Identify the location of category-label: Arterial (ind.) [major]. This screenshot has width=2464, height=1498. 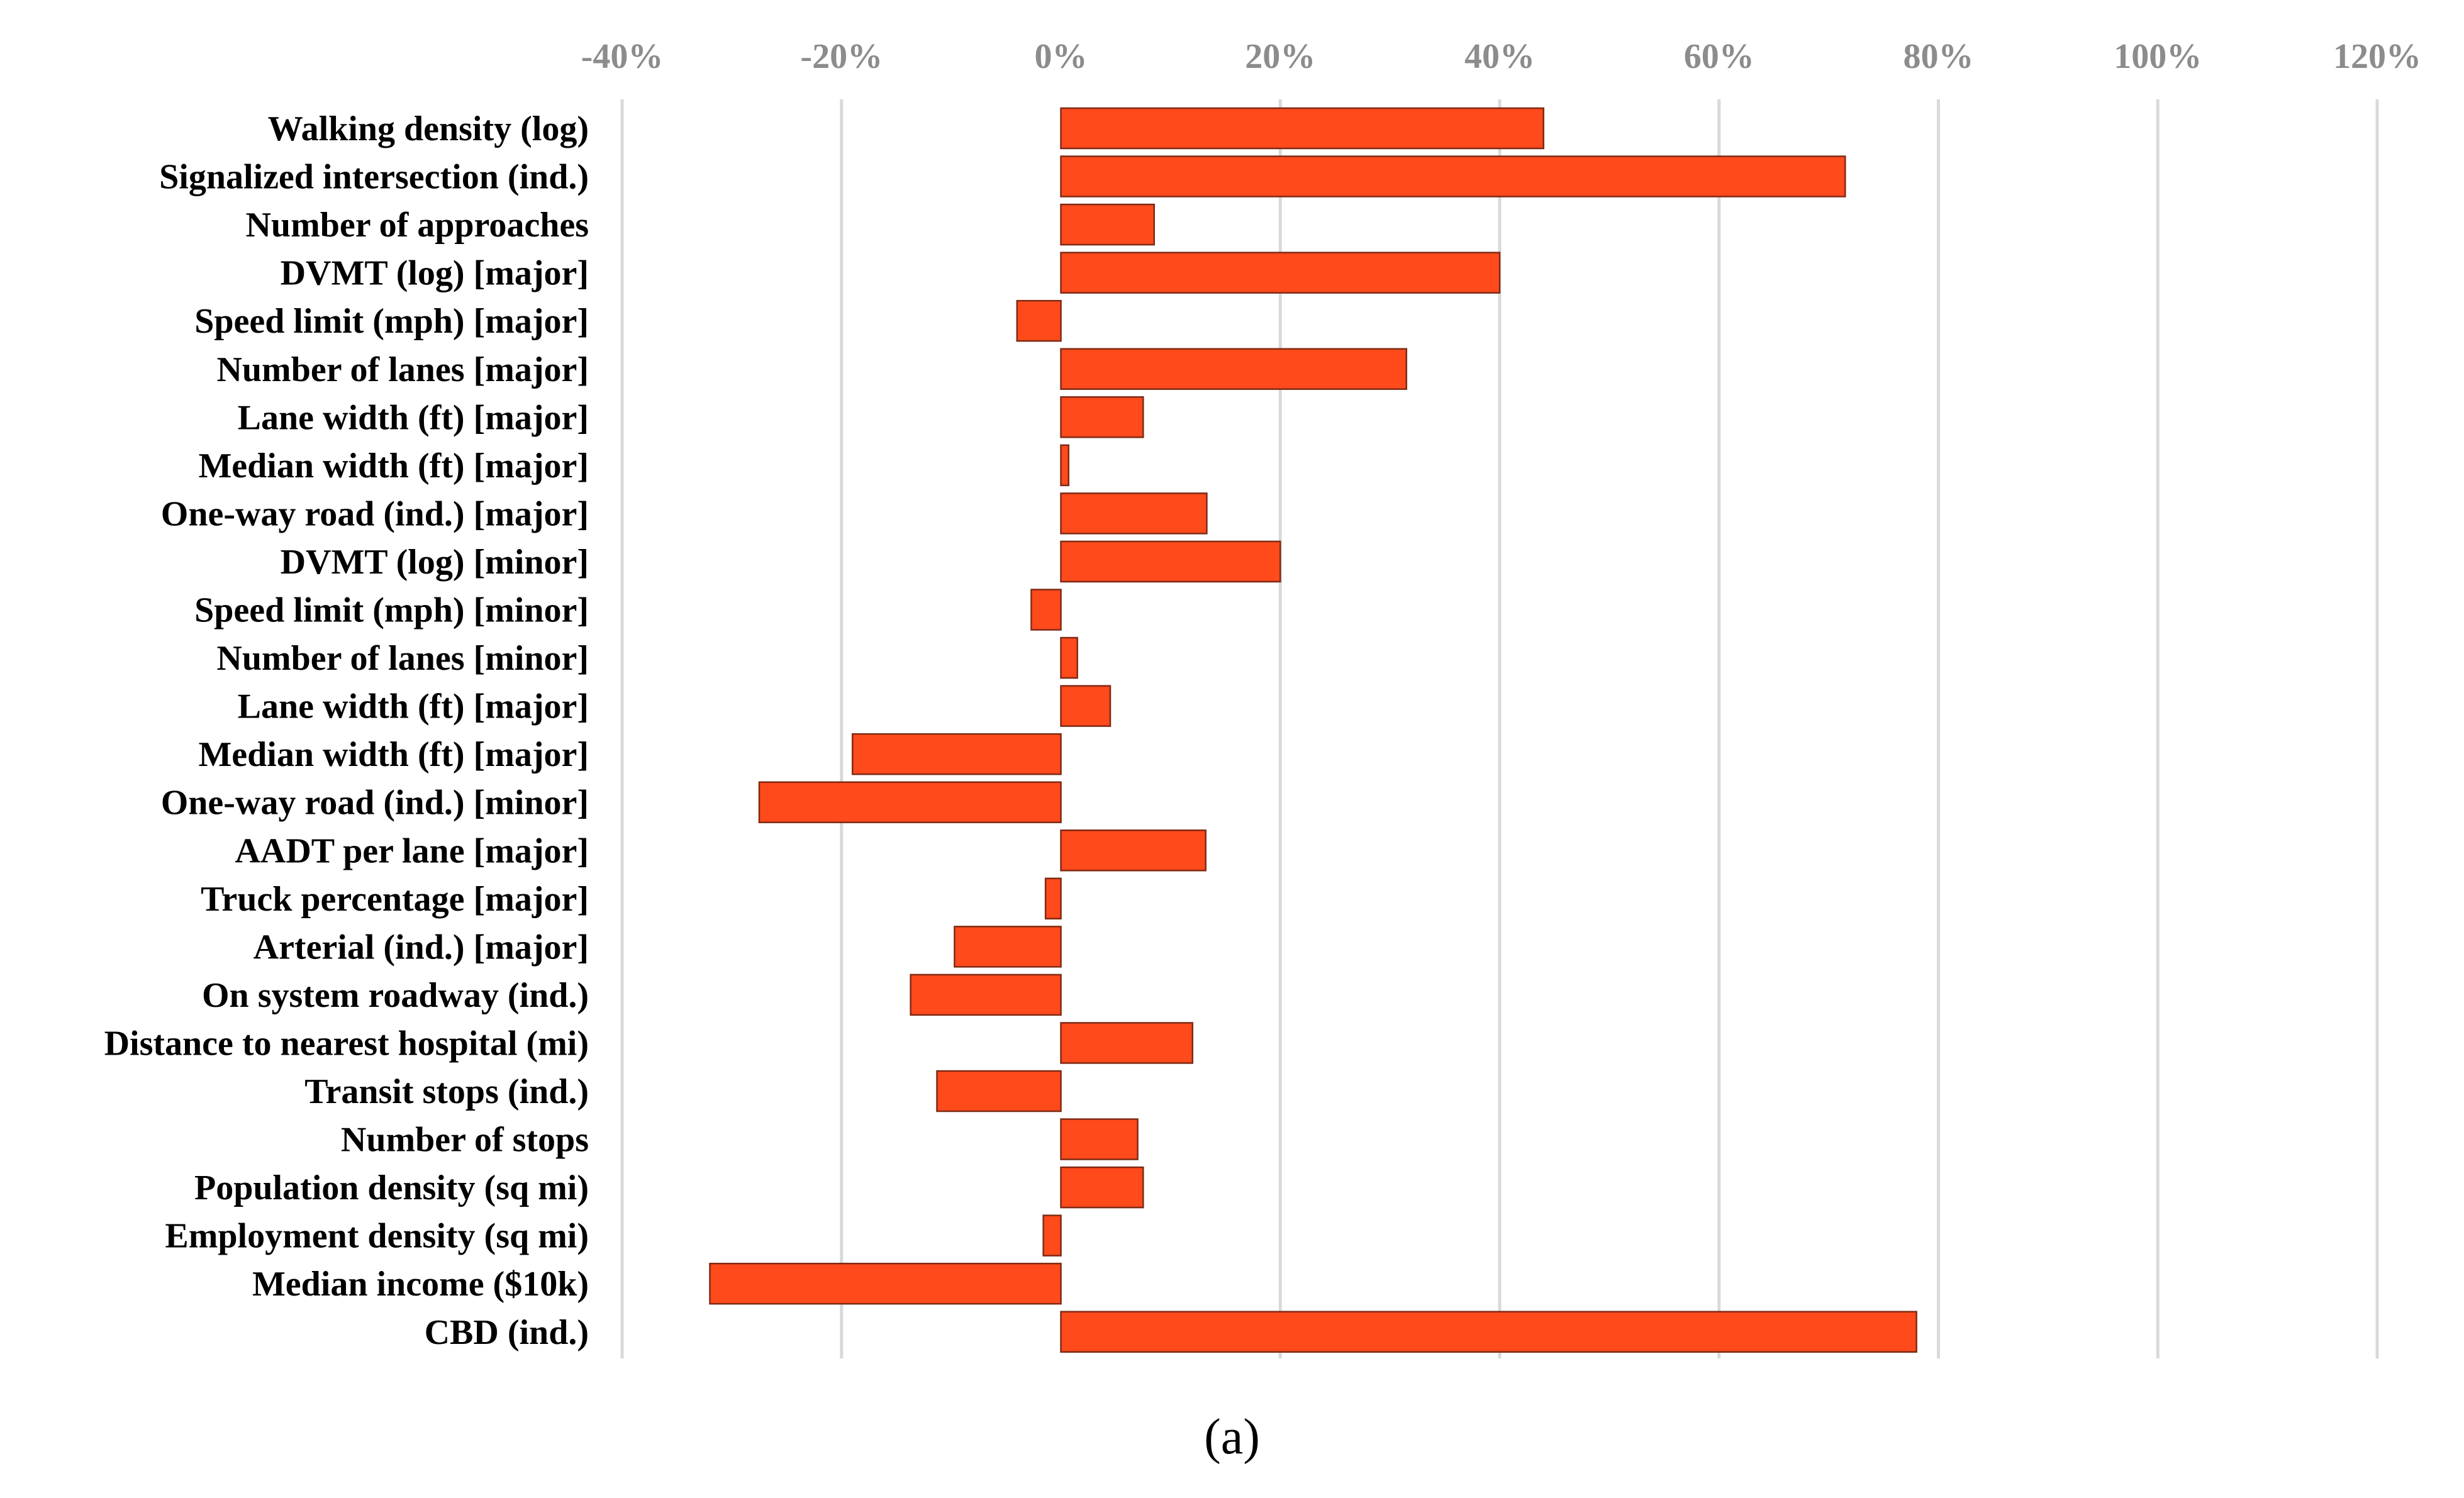
(422, 947).